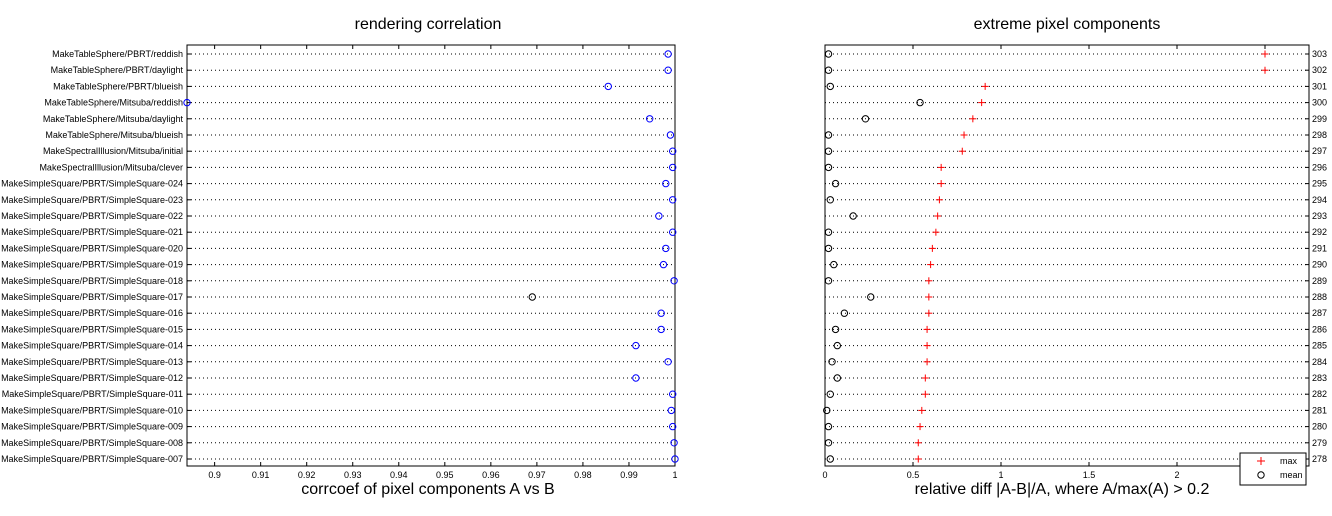 This screenshot has width=1332, height=516. I want to click on right-y-tick-label: 291, so click(1319, 248).